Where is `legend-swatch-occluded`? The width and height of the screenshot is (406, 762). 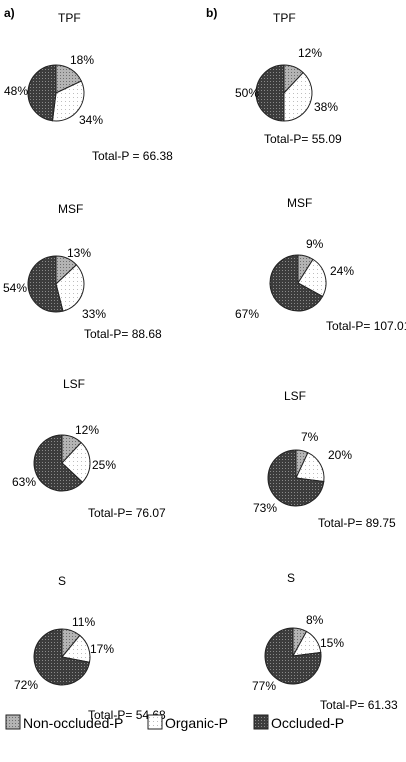 legend-swatch-occluded is located at coordinates (261, 722).